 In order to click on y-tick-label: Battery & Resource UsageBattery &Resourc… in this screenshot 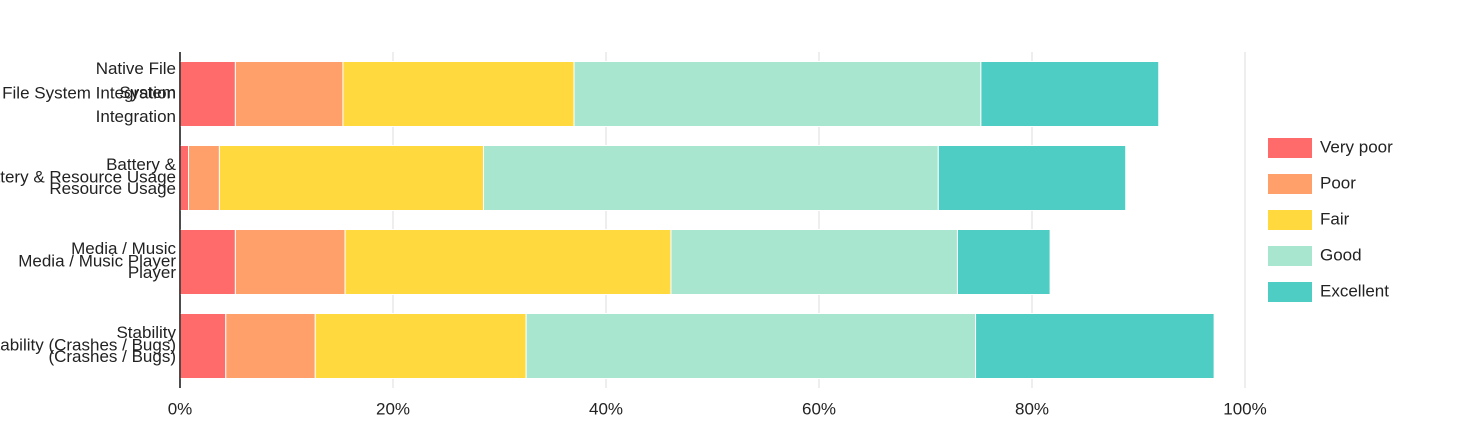, I will do `click(88, 176)`.